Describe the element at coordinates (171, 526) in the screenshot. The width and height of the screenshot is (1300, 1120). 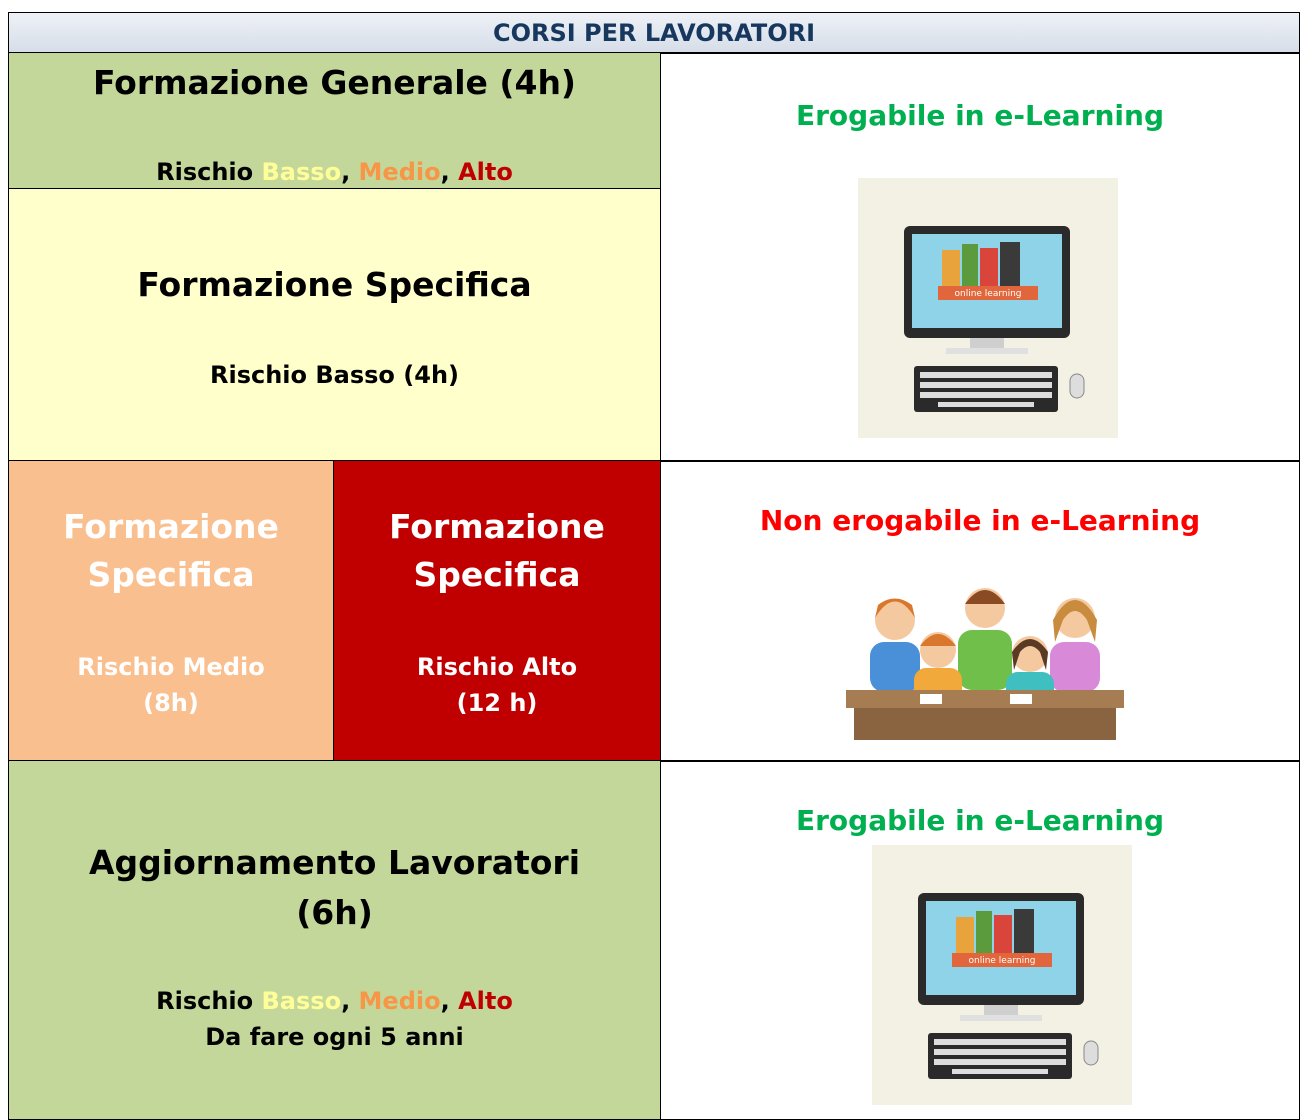
I see `specific-medium-title: Formazione` at that location.